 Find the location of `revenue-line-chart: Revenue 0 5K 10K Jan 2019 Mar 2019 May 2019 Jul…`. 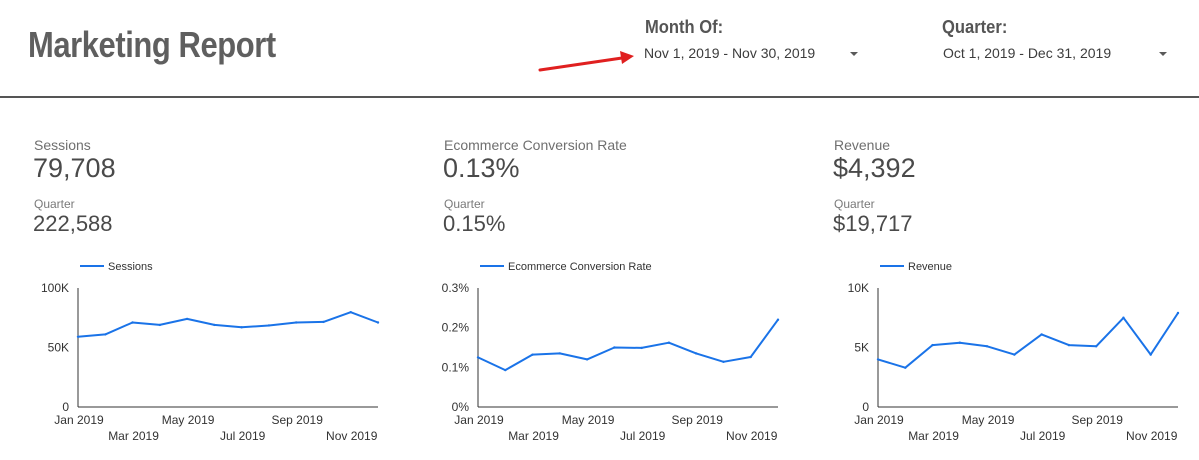

revenue-line-chart: Revenue 0 5K 10K Jan 2019 Mar 2019 May 2019 Jul… is located at coordinates (1005, 352).